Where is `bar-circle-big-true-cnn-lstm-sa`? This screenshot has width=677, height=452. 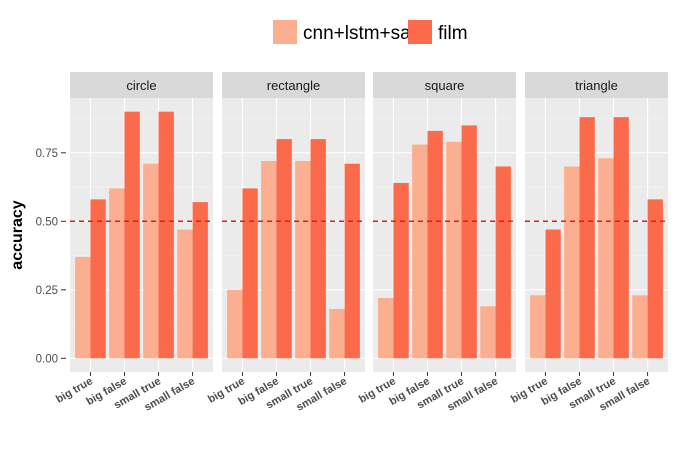 bar-circle-big-true-cnn-lstm-sa is located at coordinates (83, 307).